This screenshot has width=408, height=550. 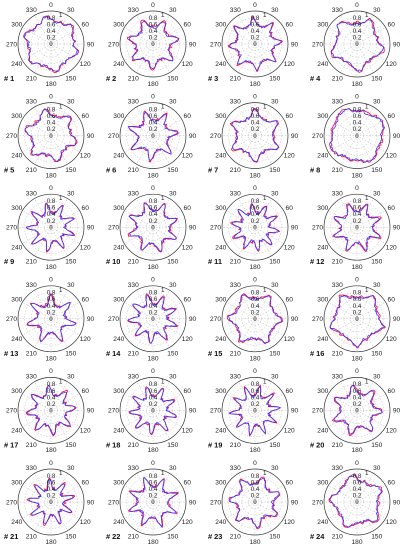 What do you see at coordinates (91, 411) in the screenshot?
I see `angle-tick-label: 90` at bounding box center [91, 411].